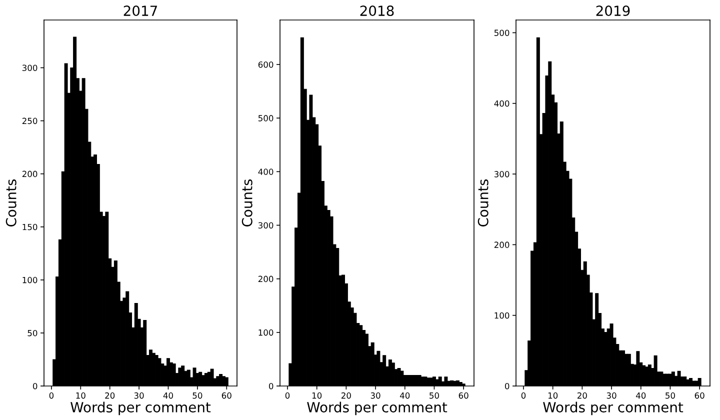 The height and width of the screenshot is (420, 720). I want to click on y-tick-label: 250, so click(30, 121).